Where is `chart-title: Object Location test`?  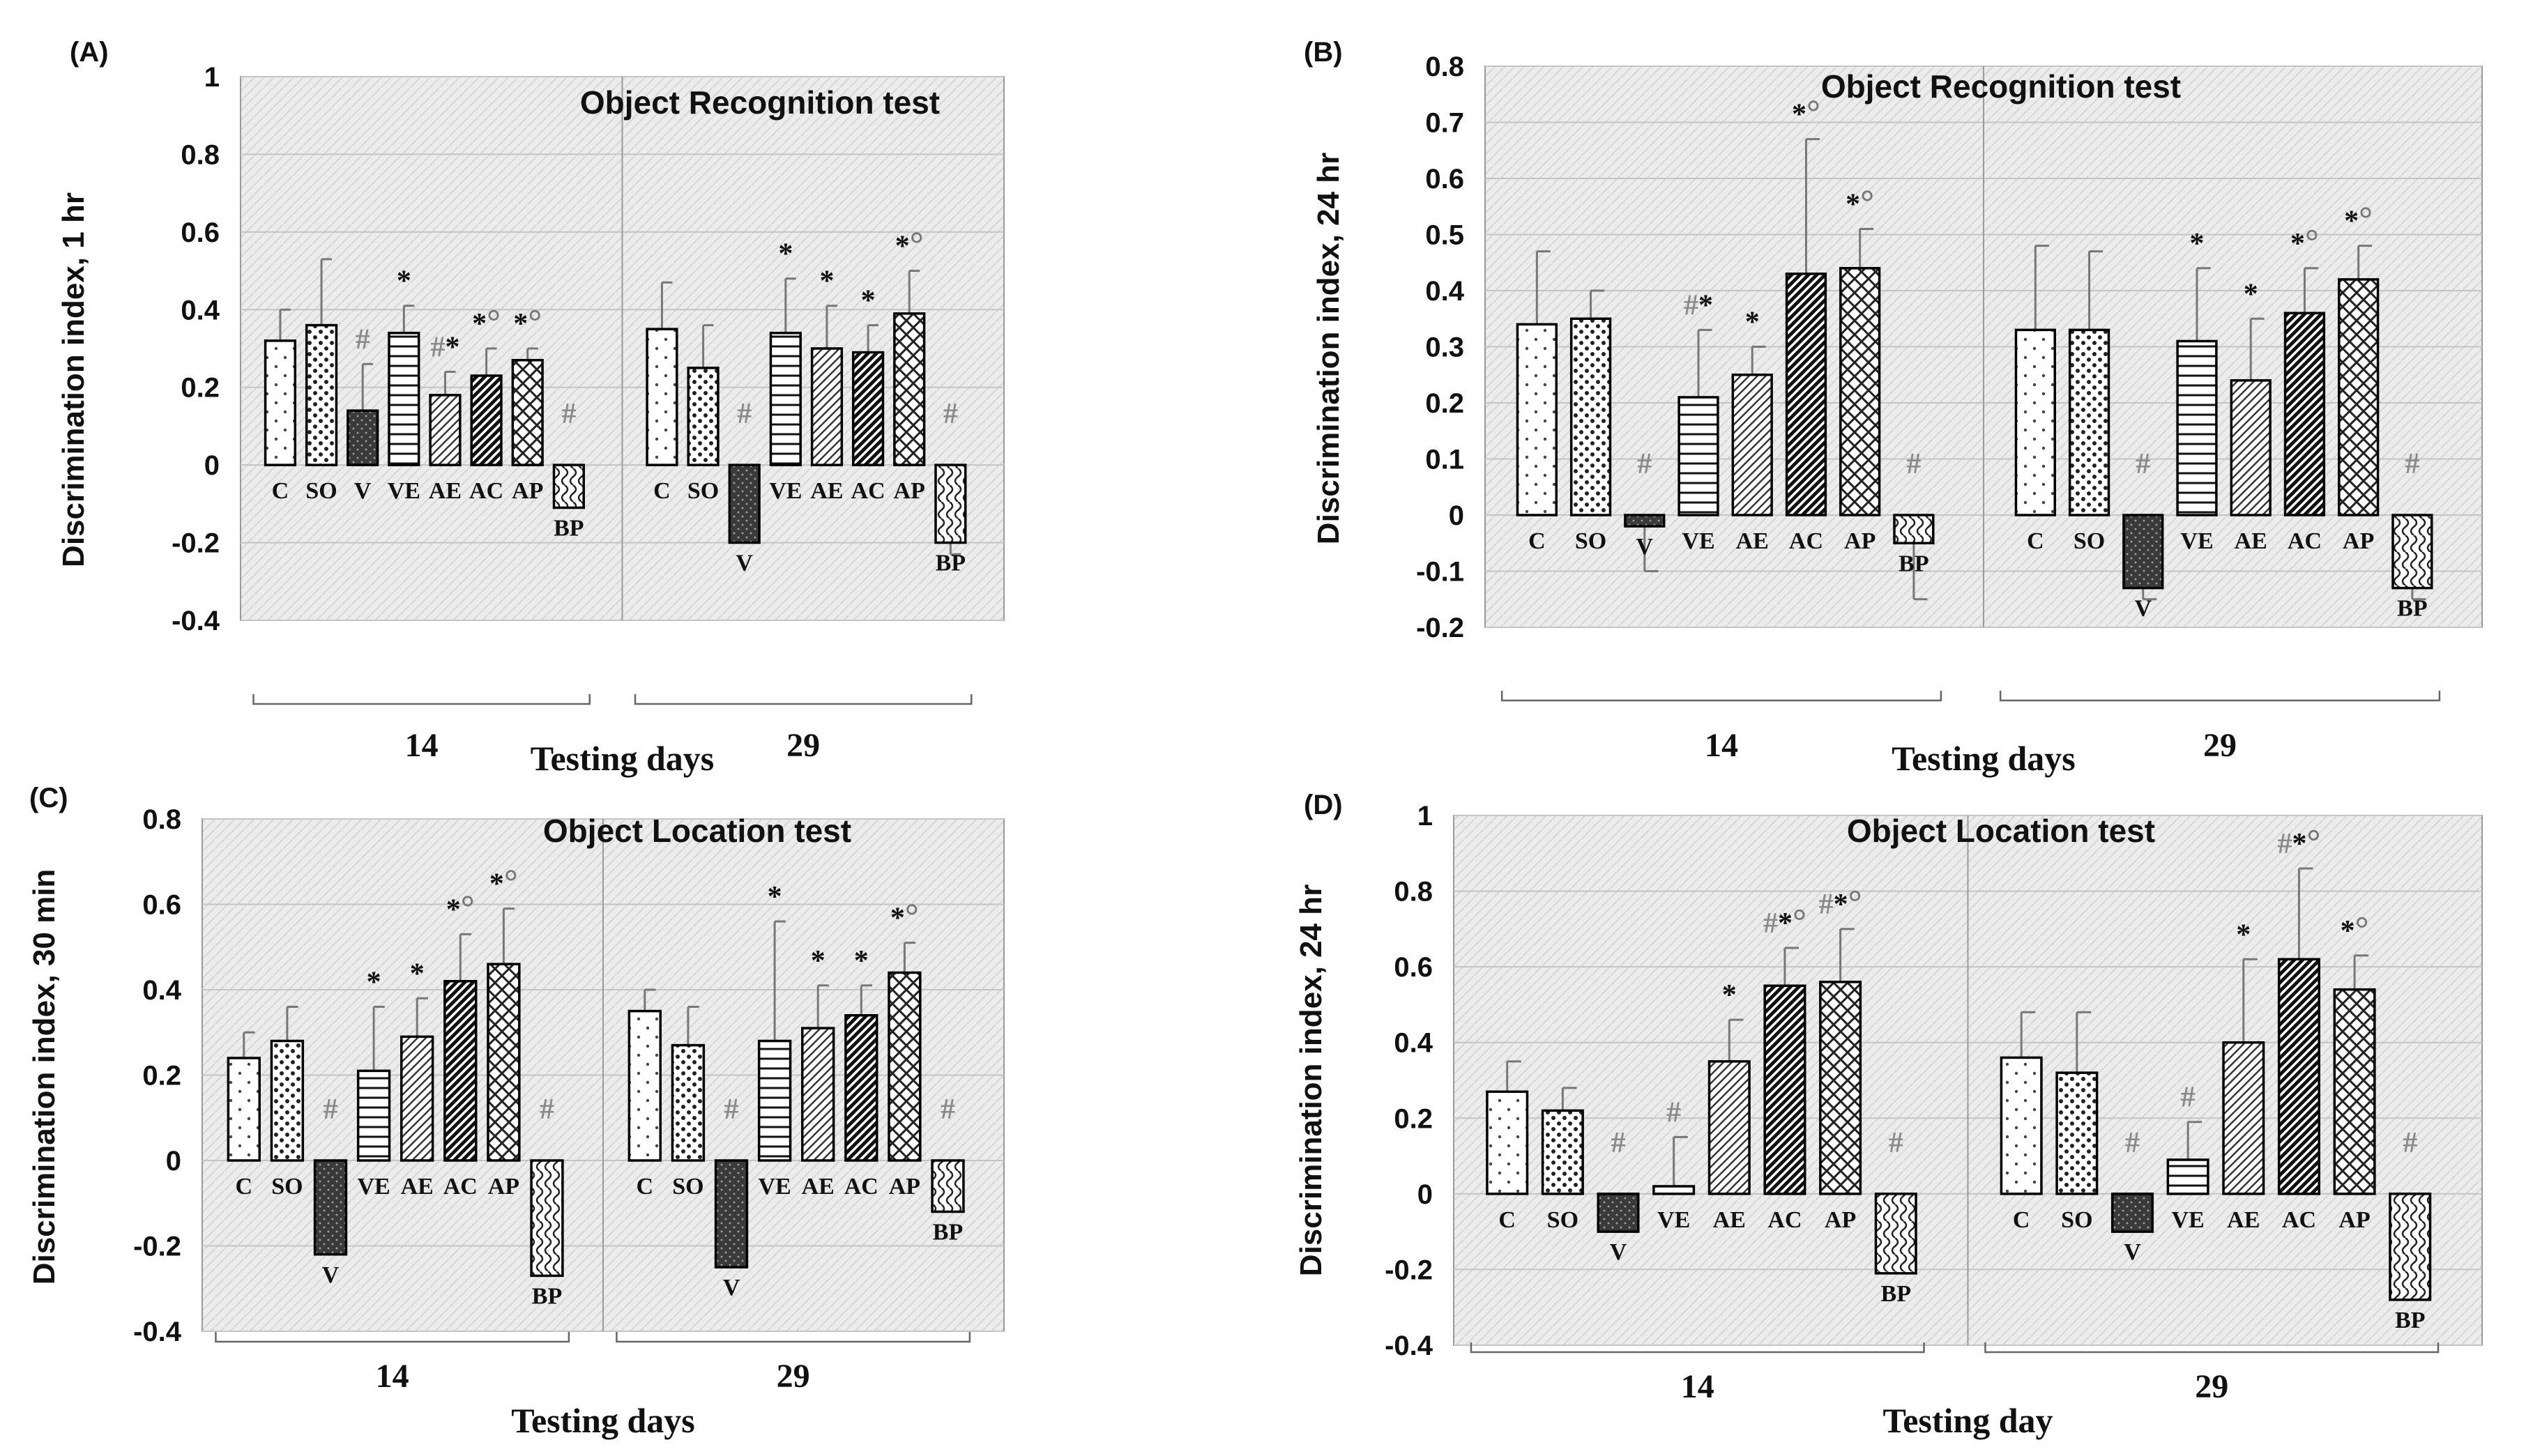
chart-title: Object Location test is located at coordinates (2001, 831).